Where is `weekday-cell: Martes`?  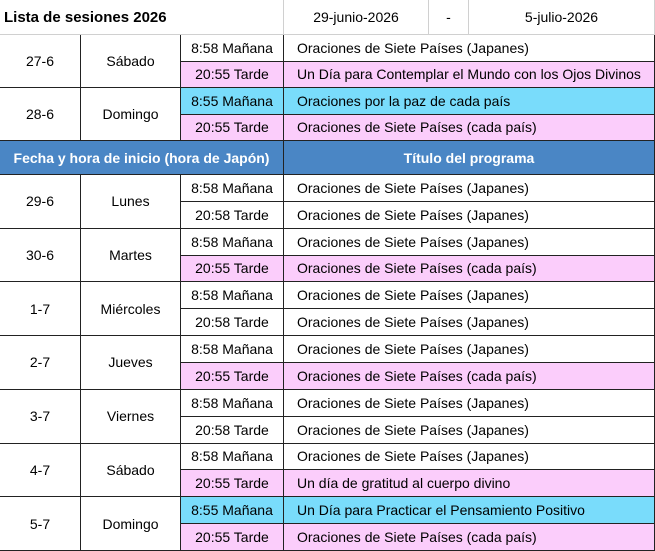
weekday-cell: Martes is located at coordinates (131, 255).